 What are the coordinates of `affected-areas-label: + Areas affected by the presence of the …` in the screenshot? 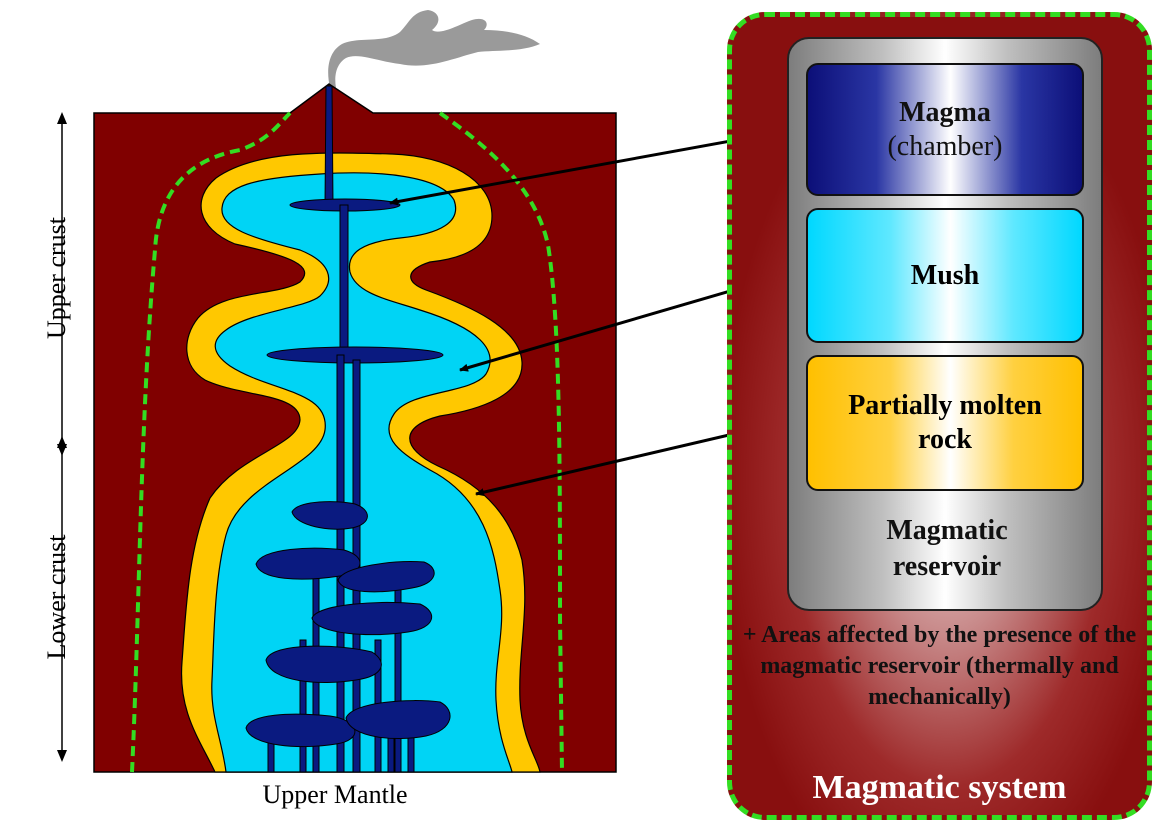 It's located at (939, 666).